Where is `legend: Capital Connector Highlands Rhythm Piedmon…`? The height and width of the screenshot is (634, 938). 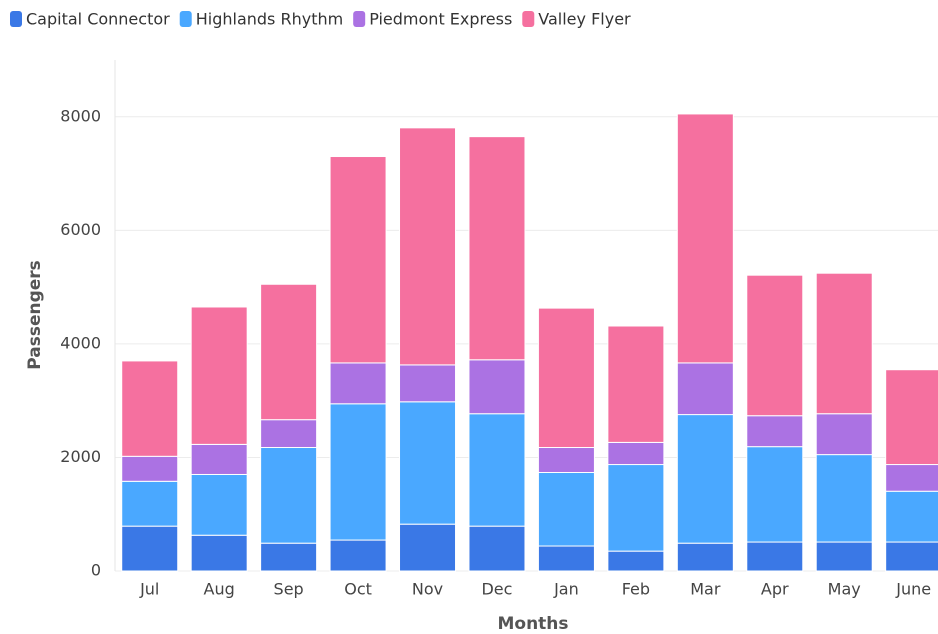 legend: Capital Connector Highlands Rhythm Piedmon… is located at coordinates (320, 19).